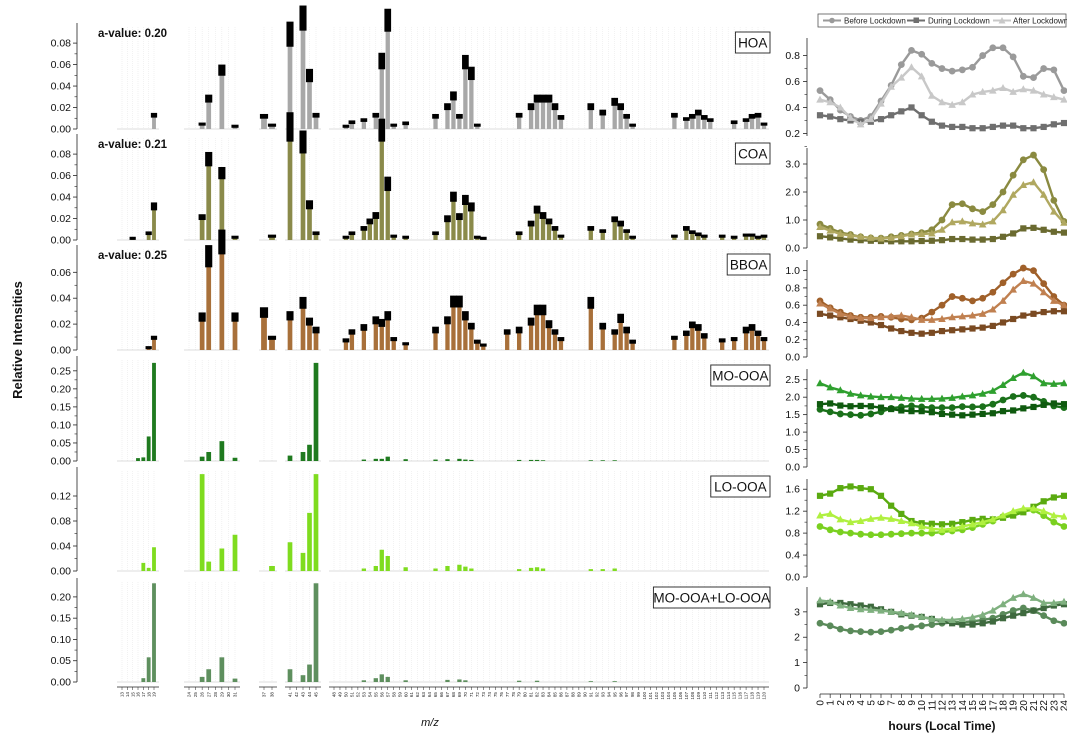 This screenshot has height=738, width=1067. I want to click on hour-tick-label: 8, so click(902, 703).